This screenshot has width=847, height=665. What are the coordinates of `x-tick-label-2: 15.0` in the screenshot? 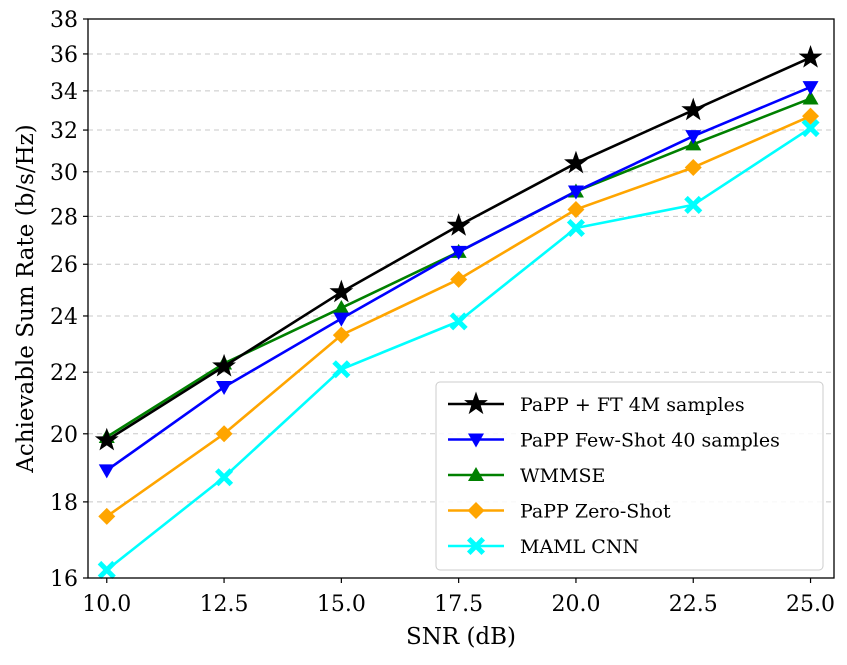 It's located at (341, 604).